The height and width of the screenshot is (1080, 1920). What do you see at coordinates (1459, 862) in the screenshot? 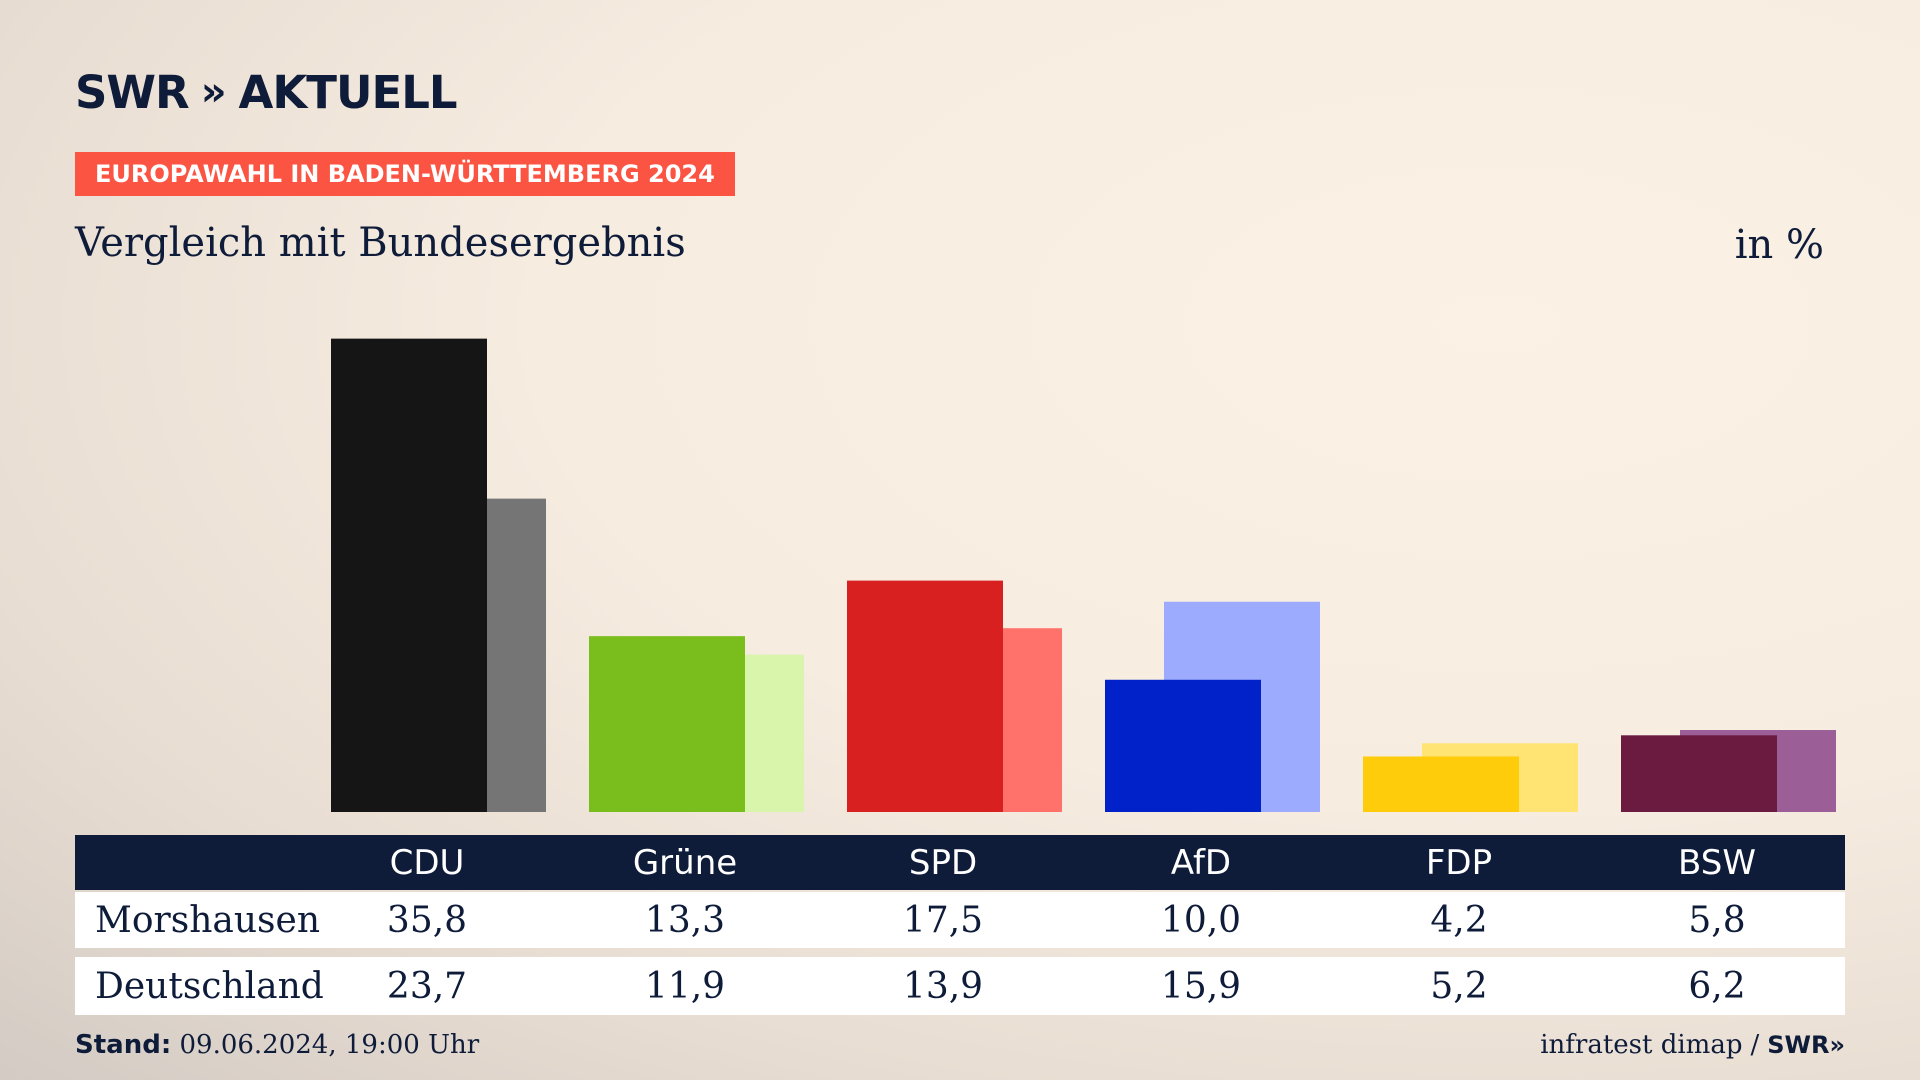
I see `category-label-fdp: FDP` at bounding box center [1459, 862].